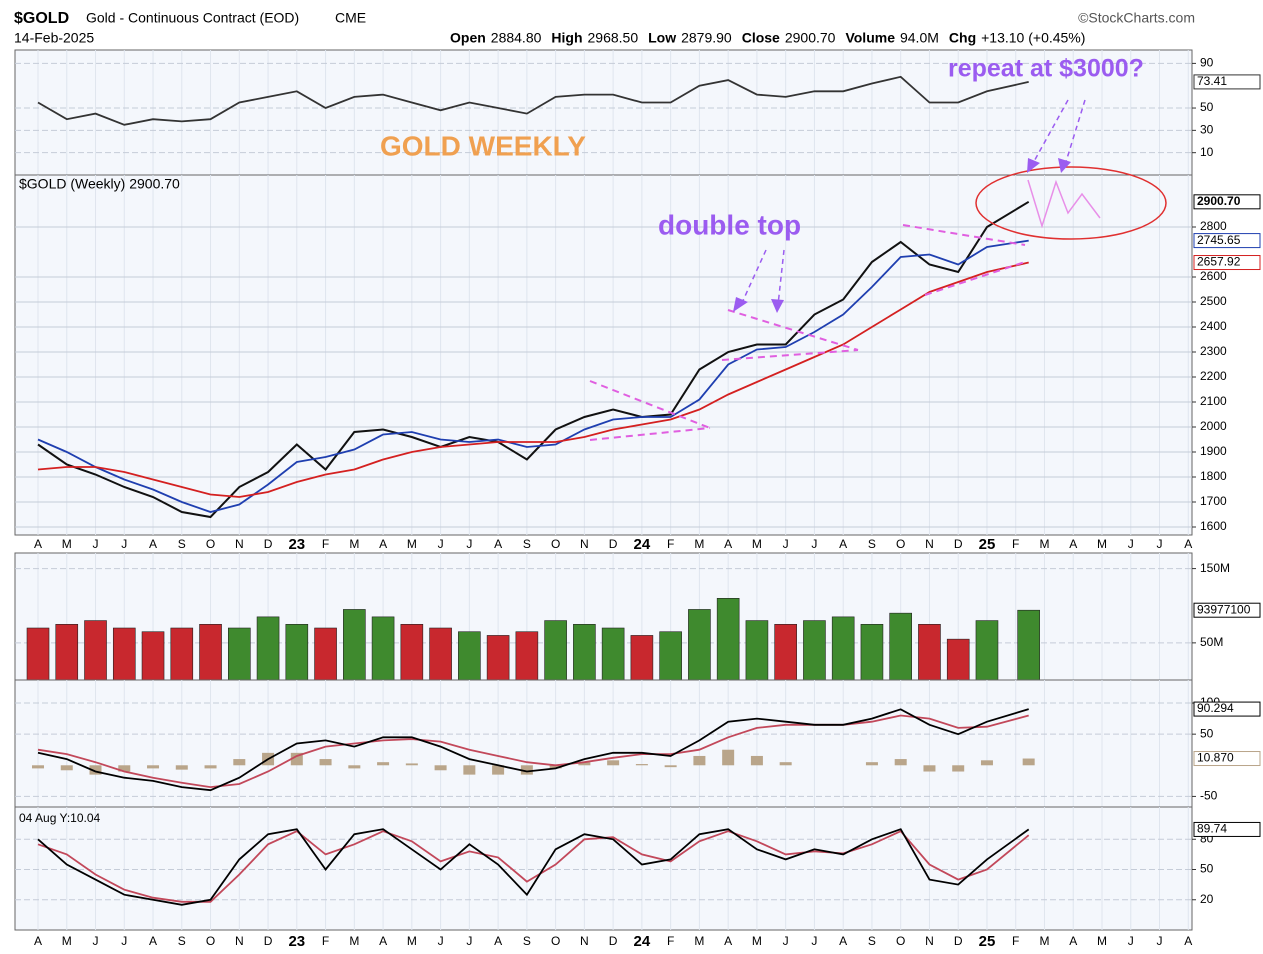 This screenshot has width=1263, height=954. What do you see at coordinates (1213, 476) in the screenshot?
I see `y-tick-label: 1800` at bounding box center [1213, 476].